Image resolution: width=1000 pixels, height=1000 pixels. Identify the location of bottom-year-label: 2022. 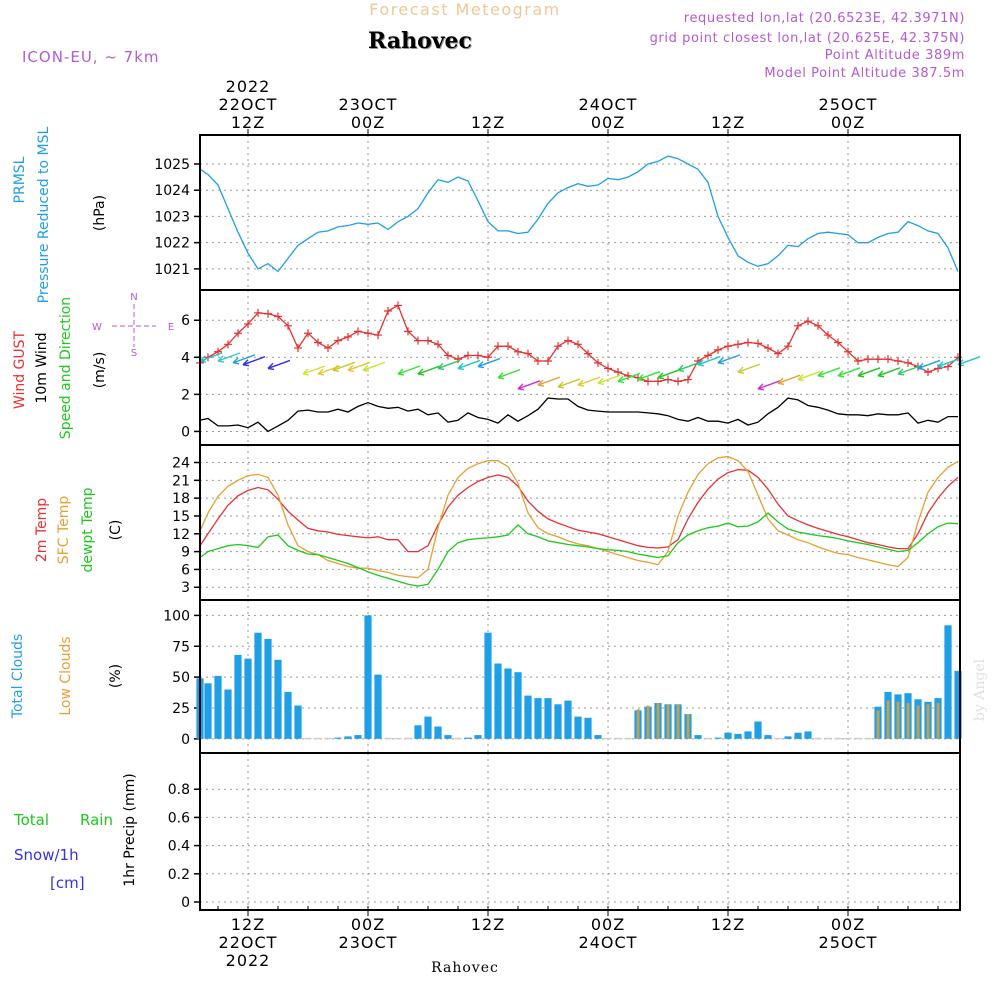
(248, 960).